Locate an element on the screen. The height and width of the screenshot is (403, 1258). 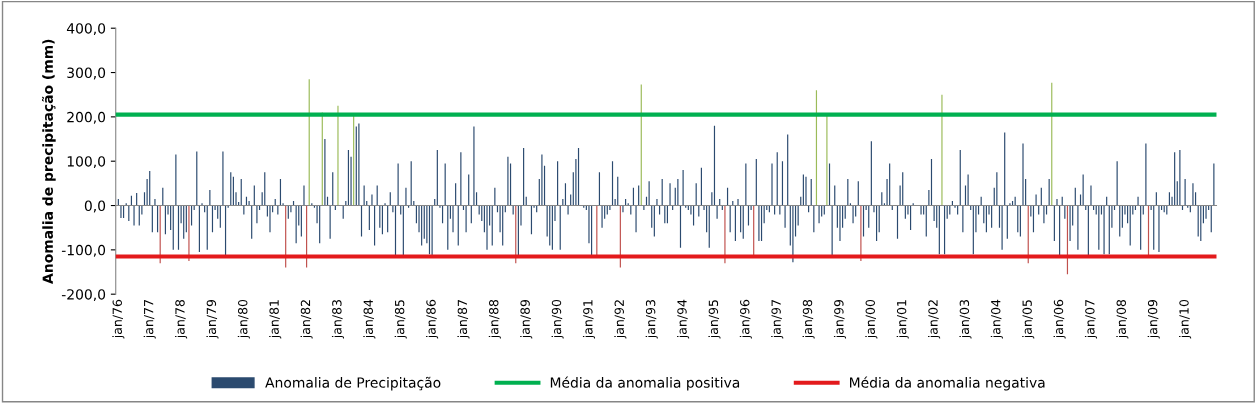
x-tick-label: jan/03 is located at coordinates (965, 319).